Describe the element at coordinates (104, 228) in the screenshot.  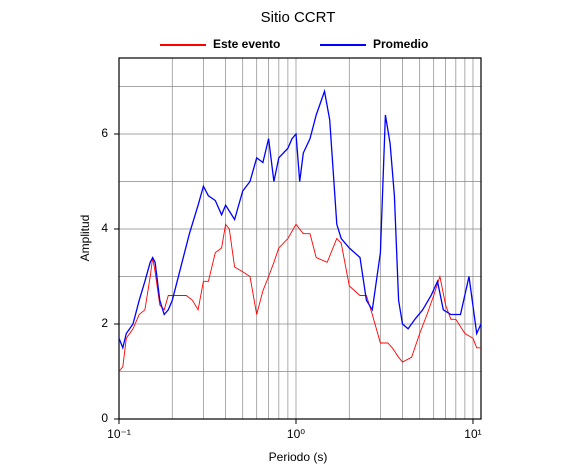
I see `y-tick-label: 4` at that location.